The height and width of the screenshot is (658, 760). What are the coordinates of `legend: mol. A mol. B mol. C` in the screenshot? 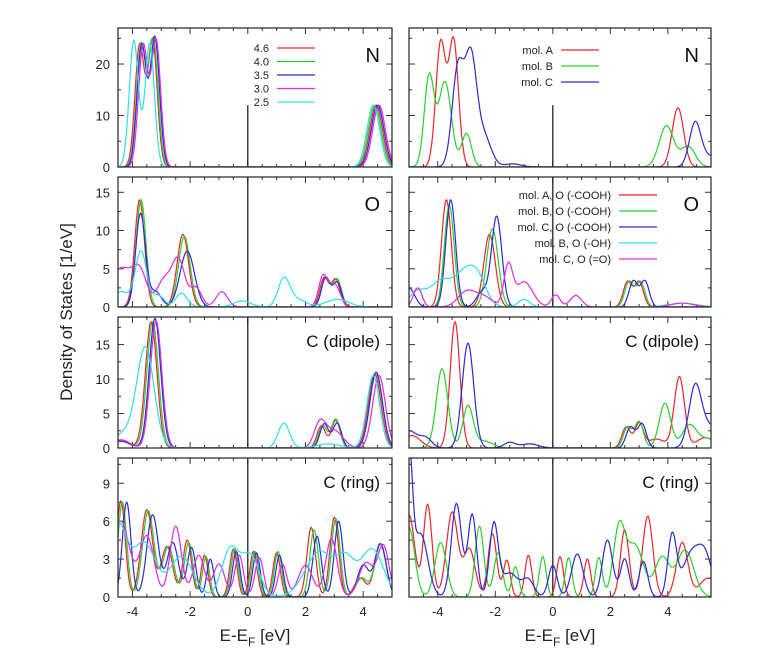 It's located at (560, 67).